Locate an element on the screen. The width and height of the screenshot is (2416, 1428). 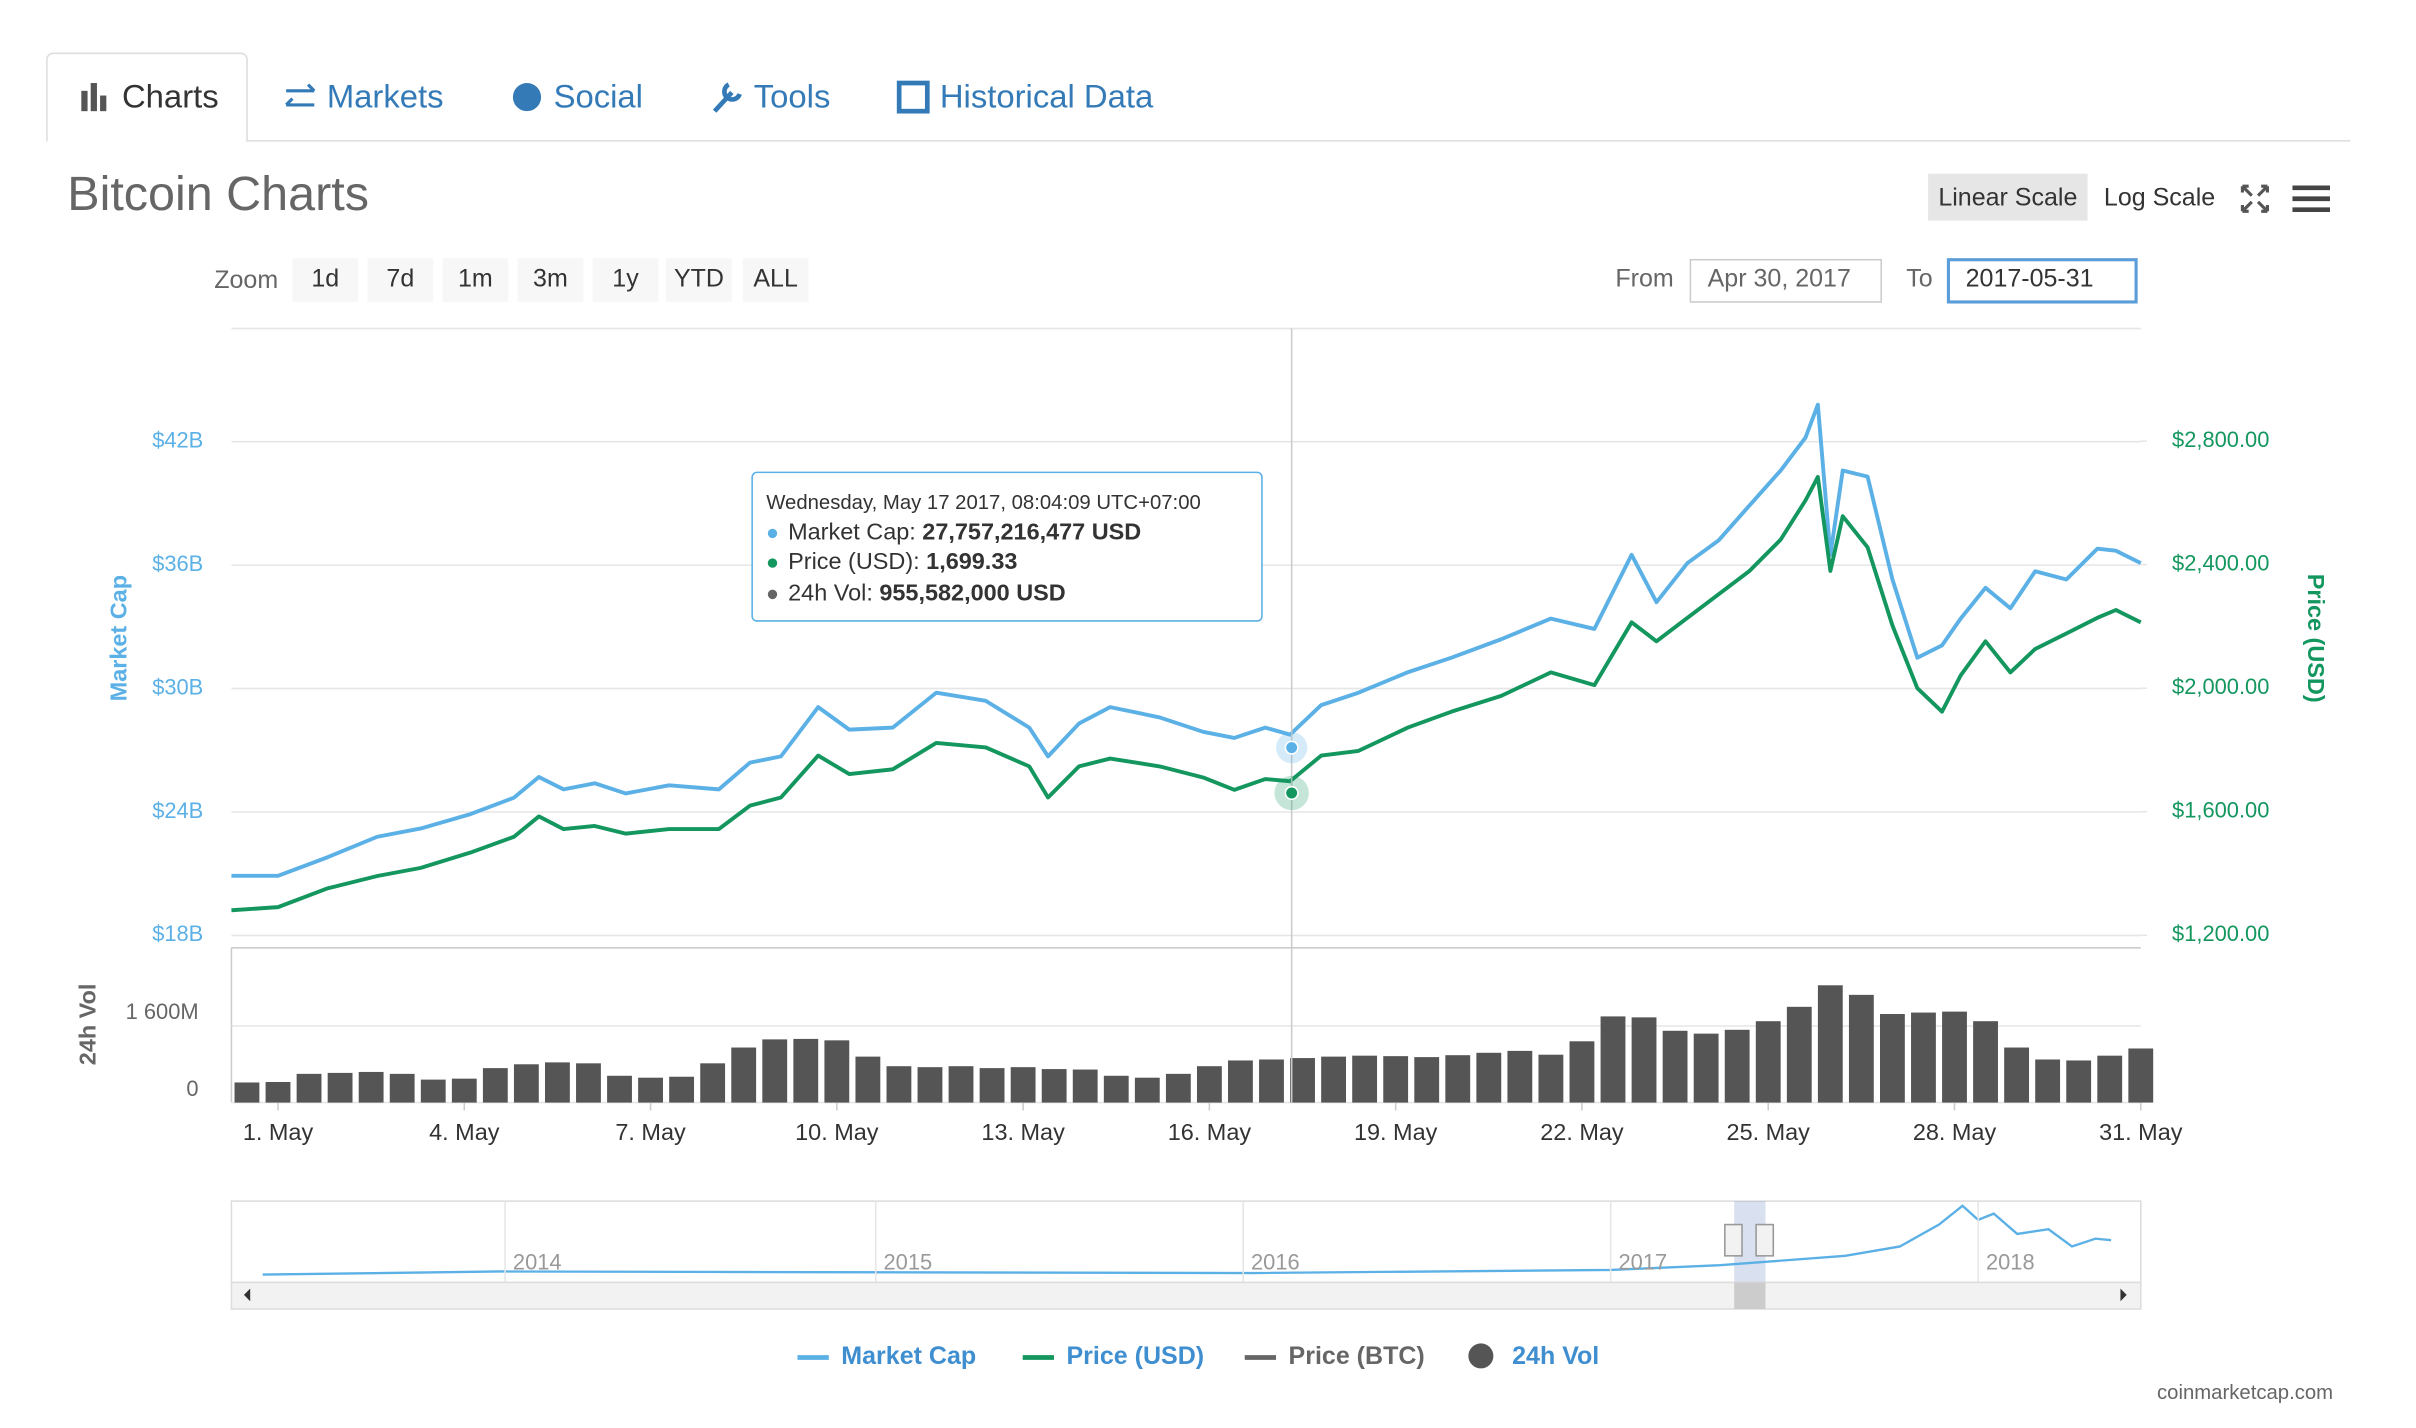
tab: Historical Data is located at coordinates (1047, 95).